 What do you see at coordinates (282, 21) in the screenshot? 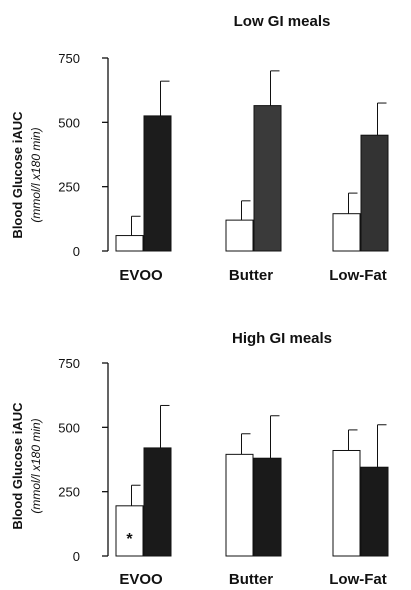
I see `chart-title: Low GI meals` at bounding box center [282, 21].